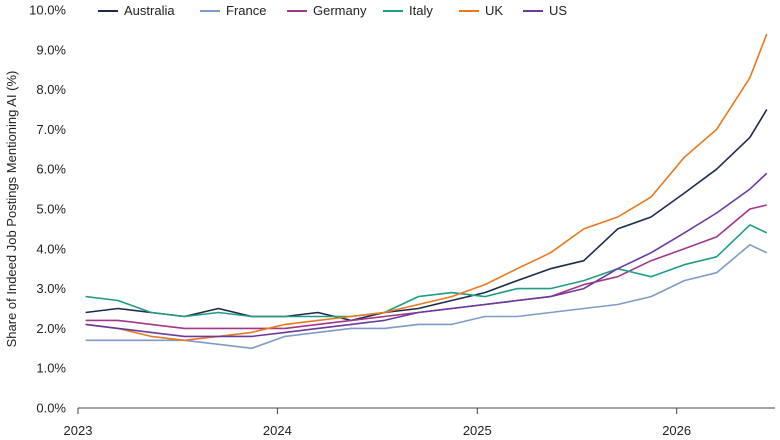 The width and height of the screenshot is (780, 440). What do you see at coordinates (78, 430) in the screenshot?
I see `x-tick-label: 2023` at bounding box center [78, 430].